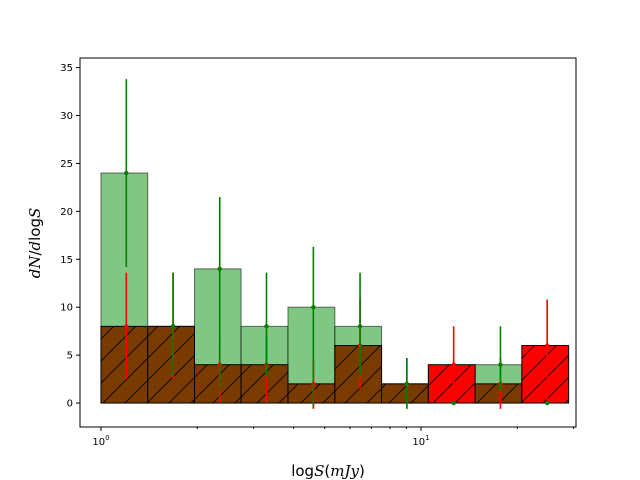  I want to click on y-tick-label: 15, so click(66, 260).